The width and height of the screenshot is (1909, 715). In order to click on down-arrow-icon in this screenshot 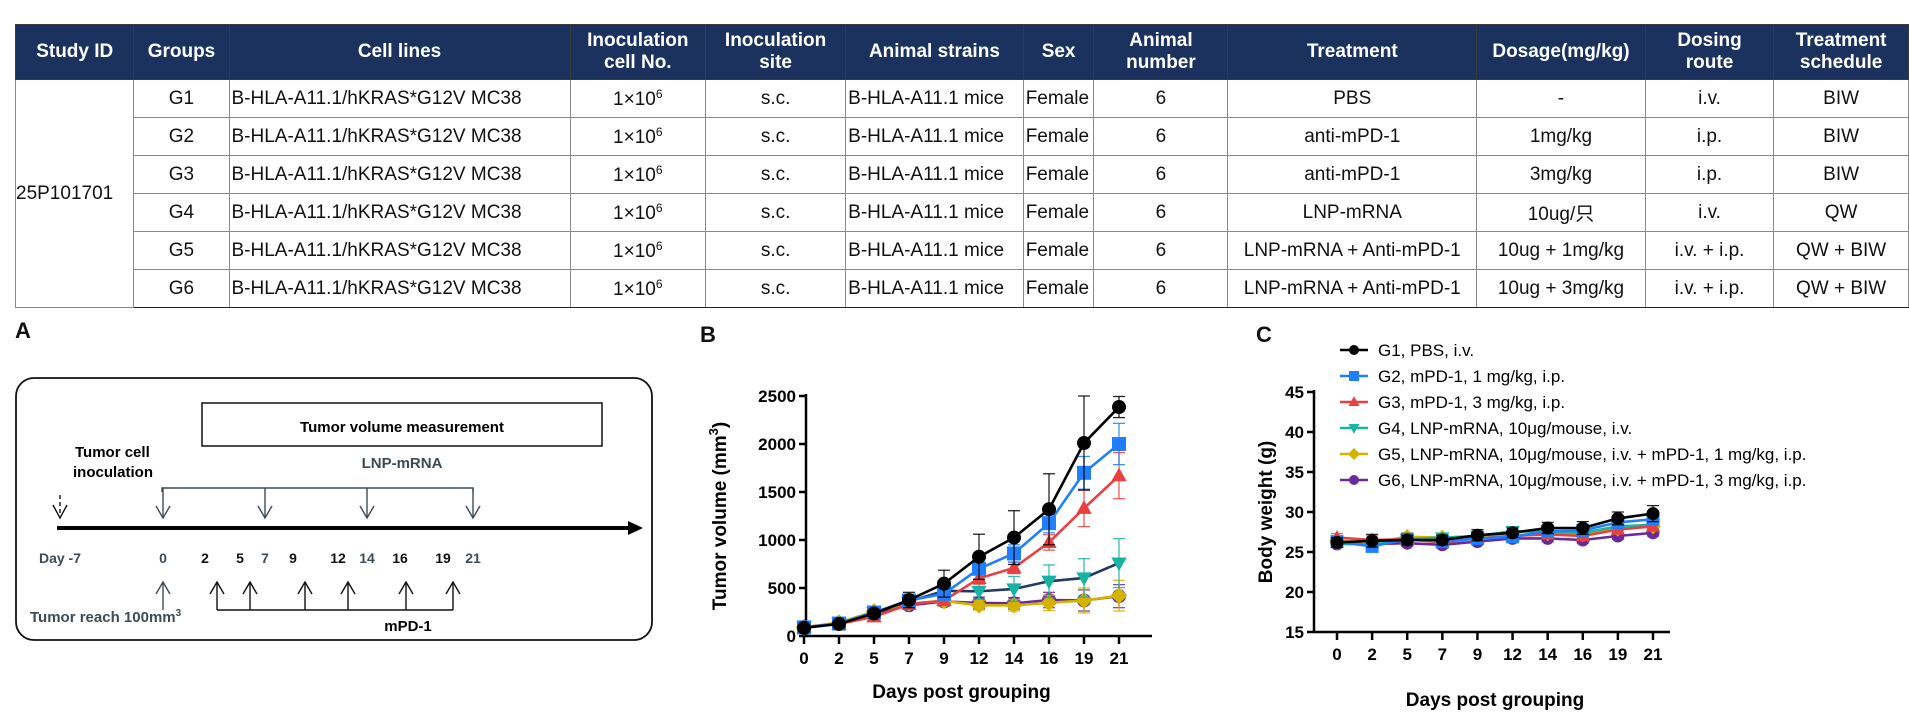, I will do `click(163, 512)`.